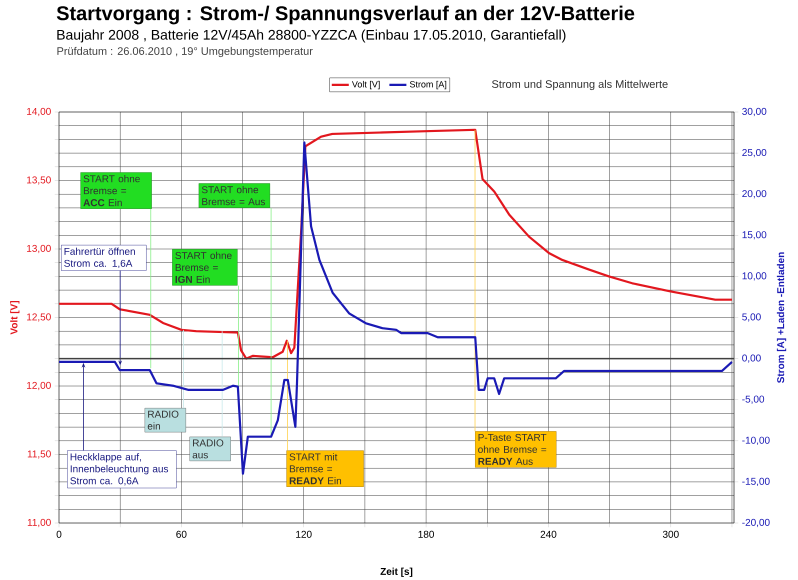  What do you see at coordinates (754, 112) in the screenshot?
I see `y2-tick-label: 30,00` at bounding box center [754, 112].